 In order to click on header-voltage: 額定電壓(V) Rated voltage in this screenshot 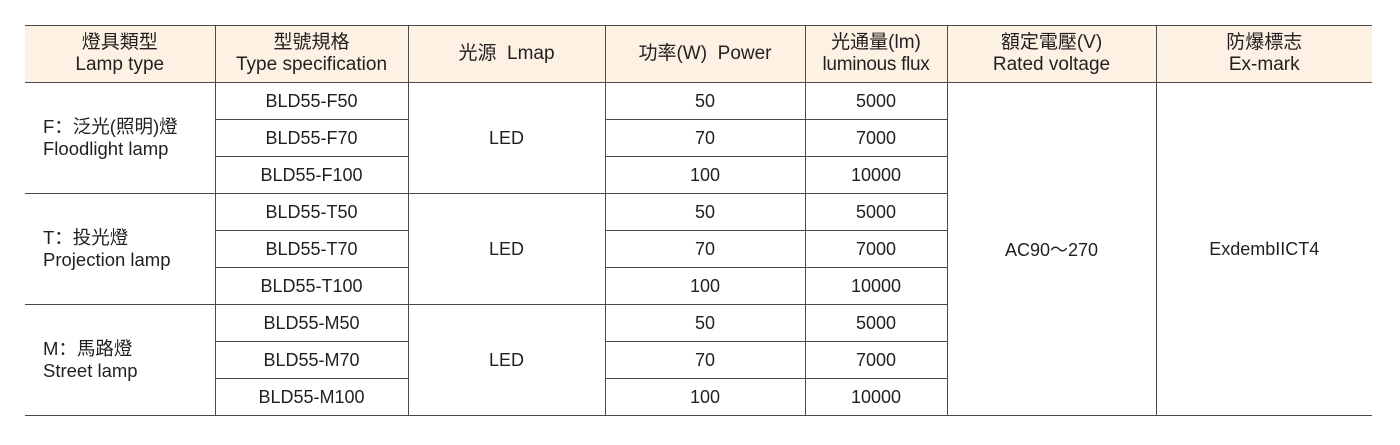, I will do `click(1051, 54)`.